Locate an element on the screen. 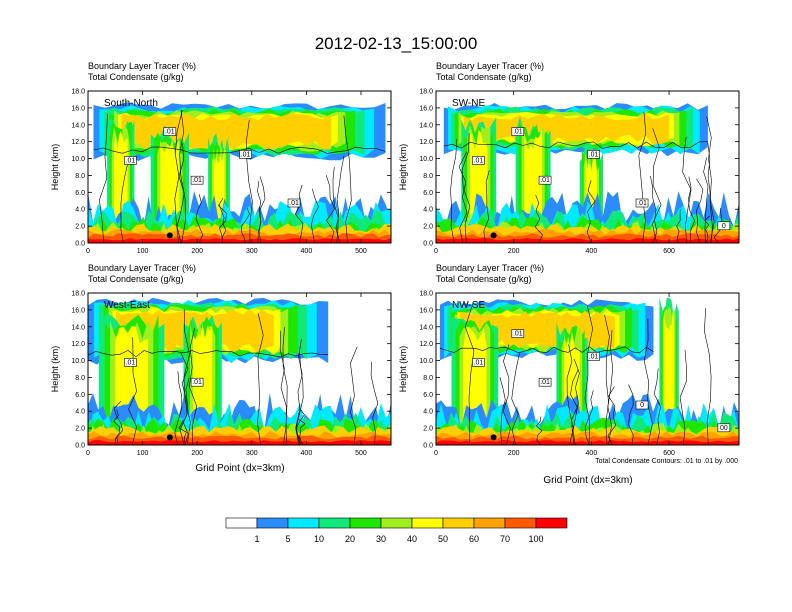  ytick-label: 8.0 is located at coordinates (428, 378).